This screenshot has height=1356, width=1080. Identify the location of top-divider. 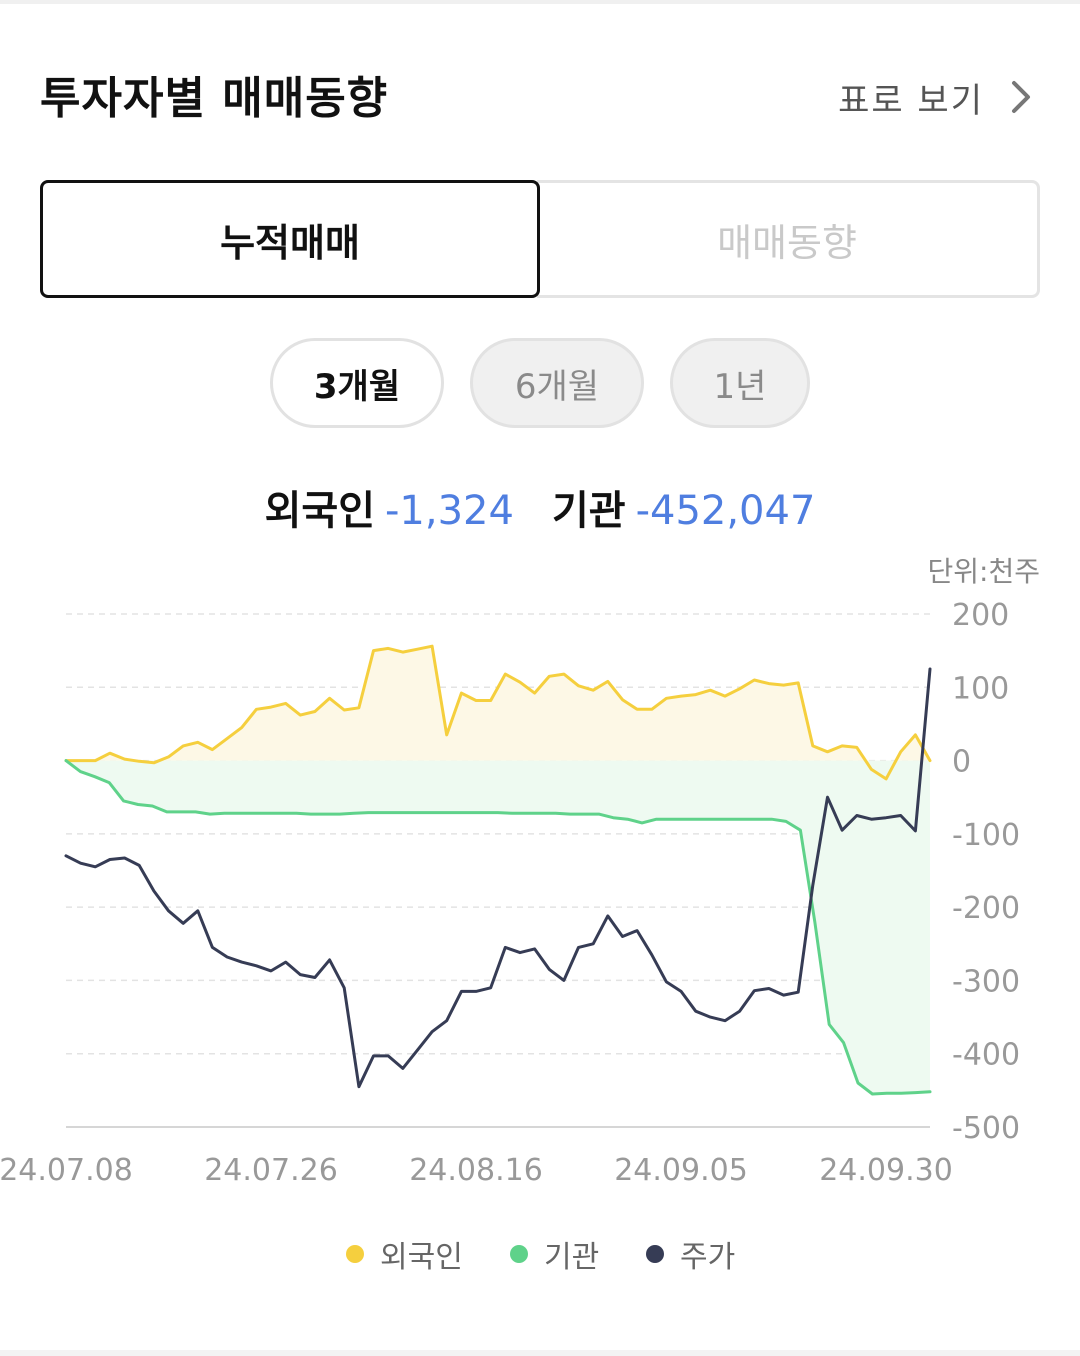
(540, 2).